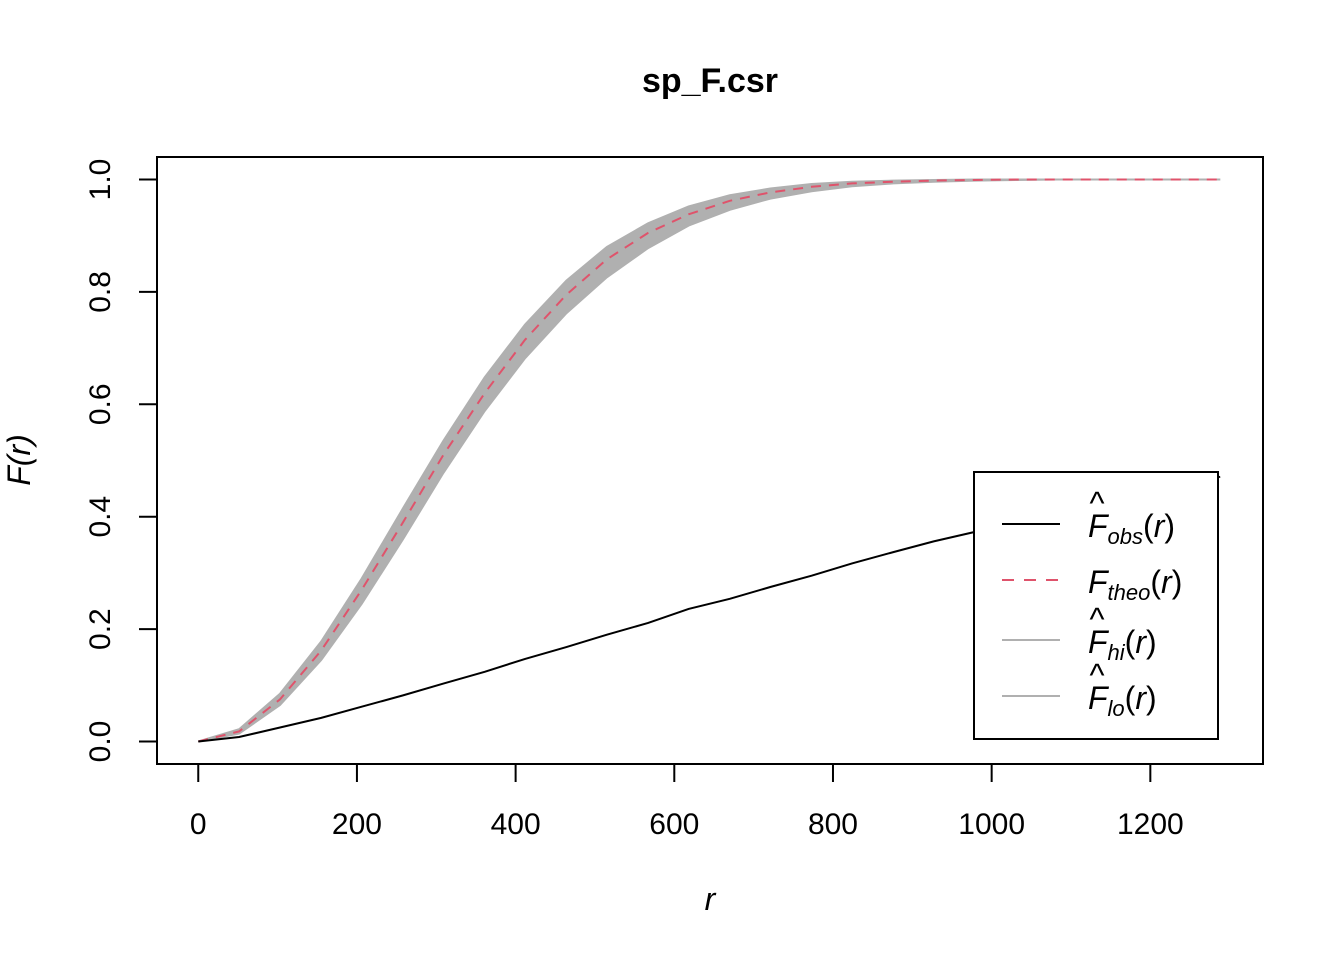 The width and height of the screenshot is (1344, 960). What do you see at coordinates (674, 824) in the screenshot?
I see `x-tick-label: 600` at bounding box center [674, 824].